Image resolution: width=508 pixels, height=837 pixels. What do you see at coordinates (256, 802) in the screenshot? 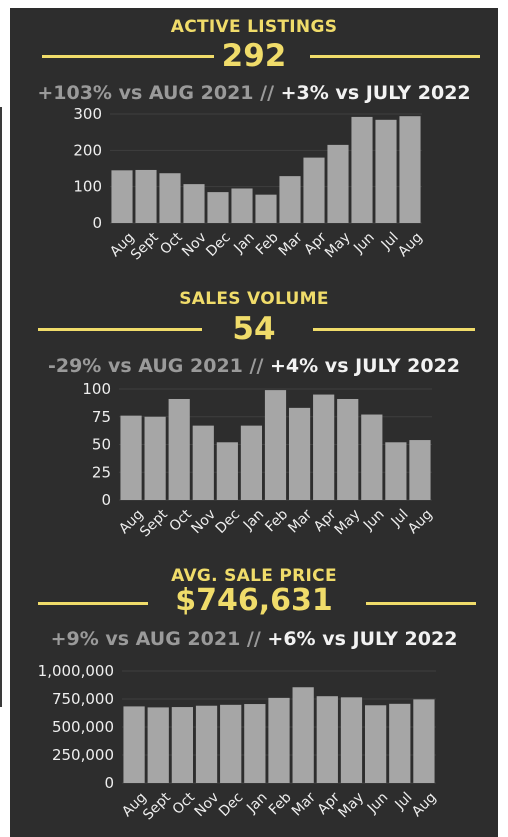
I see `x-tick-label: Jan` at bounding box center [256, 802].